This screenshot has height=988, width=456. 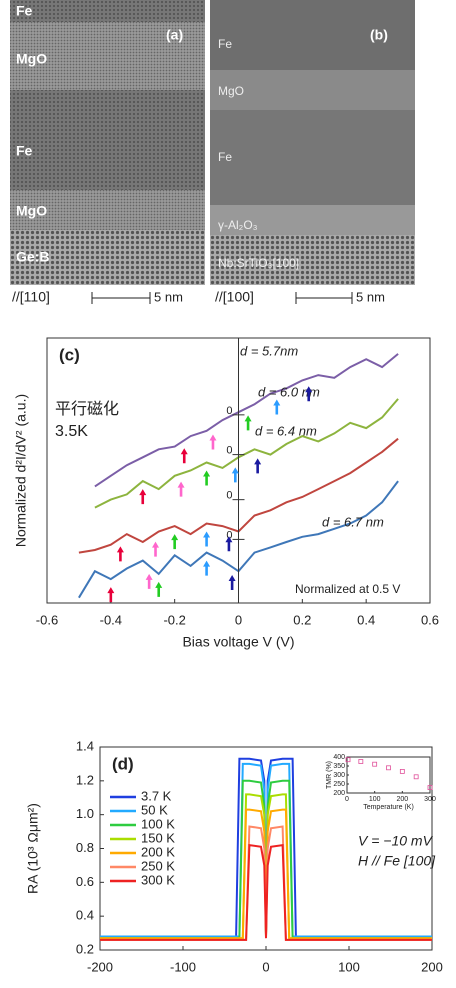 What do you see at coordinates (238, 225) in the screenshot?
I see `layer-label: γ-Al₂O₃` at bounding box center [238, 225].